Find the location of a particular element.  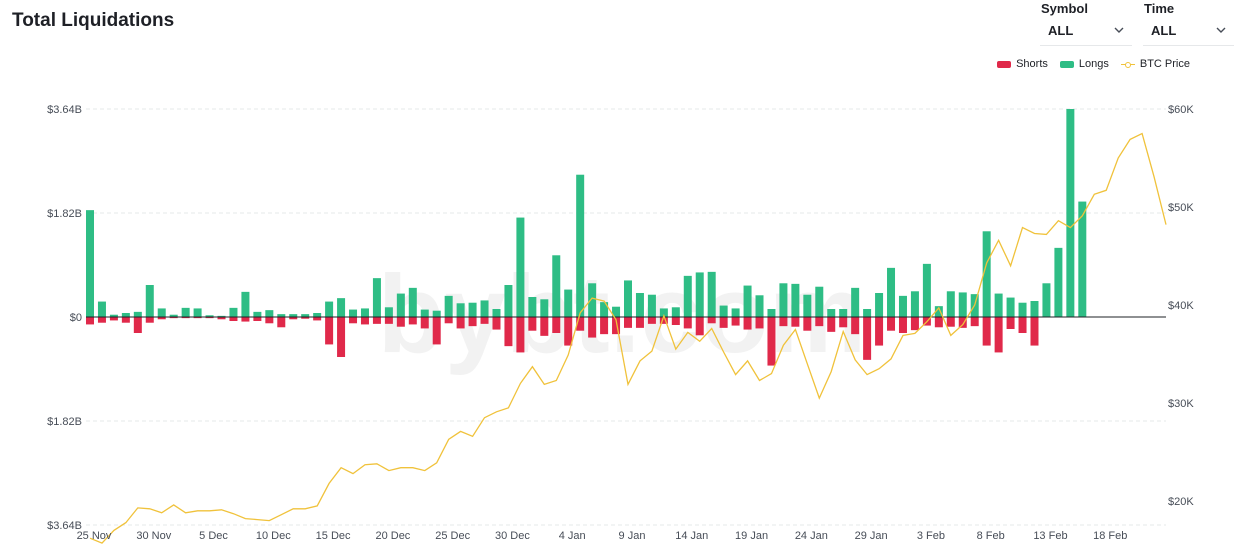

x-axis-tick: 30 Nov is located at coordinates (153, 536).